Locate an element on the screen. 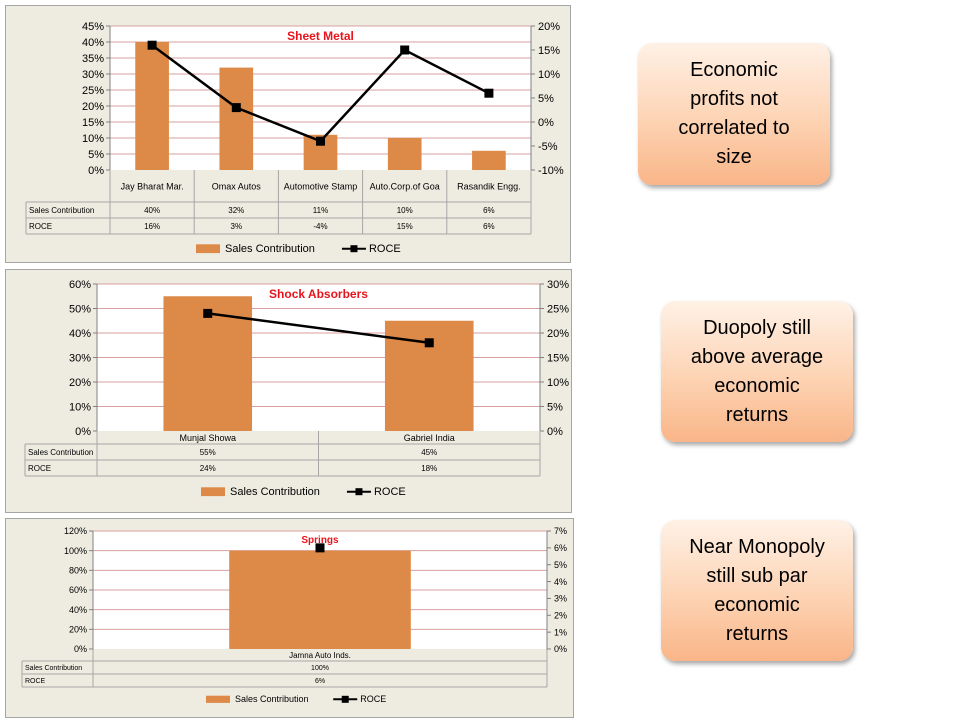 The image size is (960, 720). left-axis-tick-label: 100% is located at coordinates (75, 551).